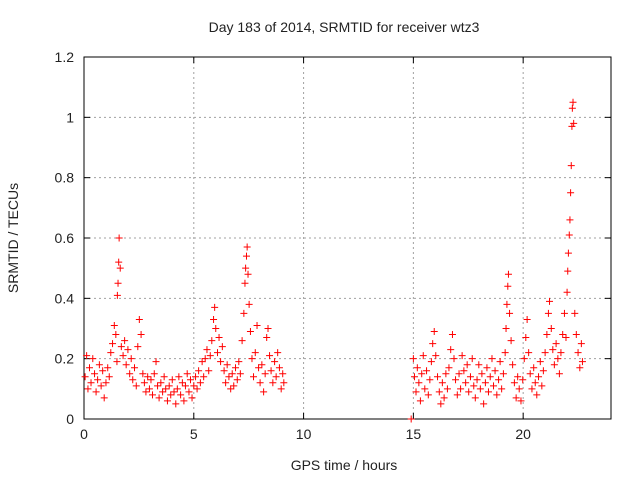 Image resolution: width=640 pixels, height=480 pixels. Describe the element at coordinates (84, 434) in the screenshot. I see `x-tick-label: 0` at that location.